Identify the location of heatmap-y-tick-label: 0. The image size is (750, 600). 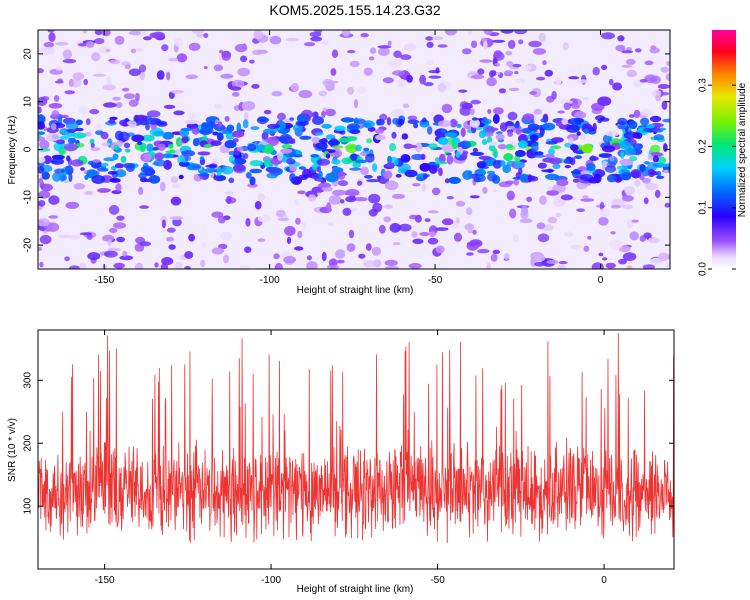
(28, 149).